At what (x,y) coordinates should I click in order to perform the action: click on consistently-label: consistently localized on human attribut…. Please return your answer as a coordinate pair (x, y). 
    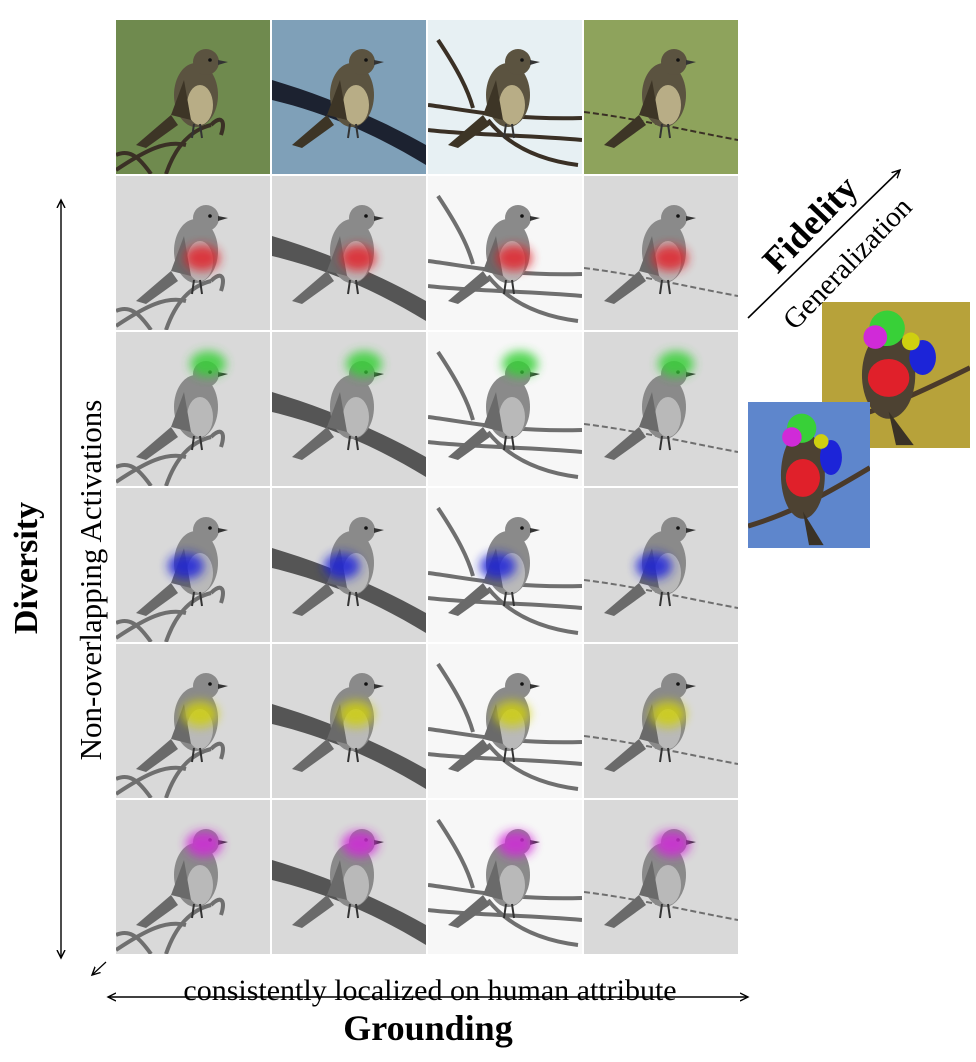
    Looking at the image, I should click on (430, 990).